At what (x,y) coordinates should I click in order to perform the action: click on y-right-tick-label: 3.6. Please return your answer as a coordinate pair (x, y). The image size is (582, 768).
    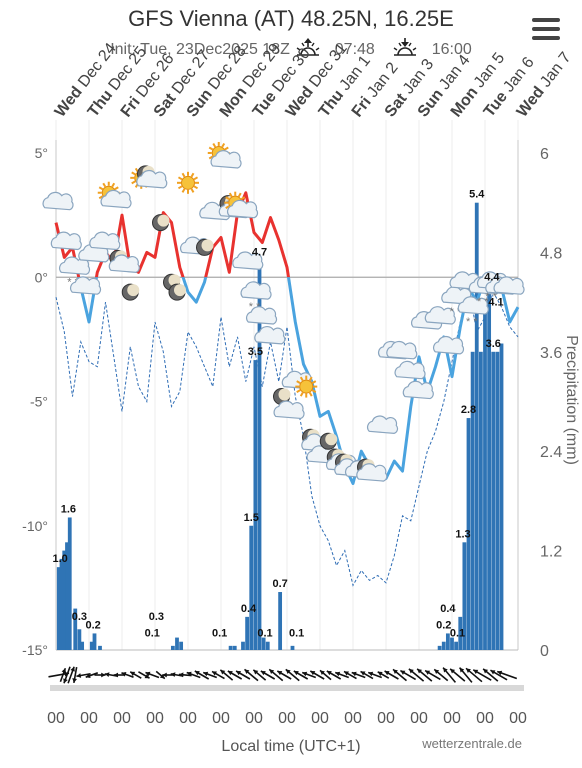
    Looking at the image, I should click on (551, 353).